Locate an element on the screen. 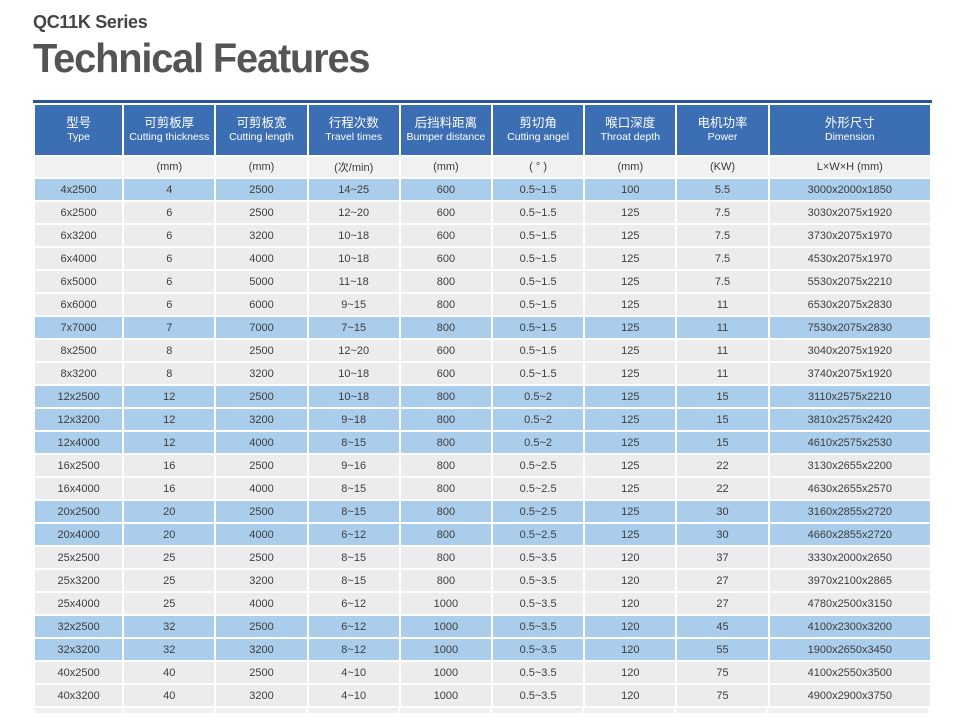  data-cell-type: 6x4000 is located at coordinates (79, 258).